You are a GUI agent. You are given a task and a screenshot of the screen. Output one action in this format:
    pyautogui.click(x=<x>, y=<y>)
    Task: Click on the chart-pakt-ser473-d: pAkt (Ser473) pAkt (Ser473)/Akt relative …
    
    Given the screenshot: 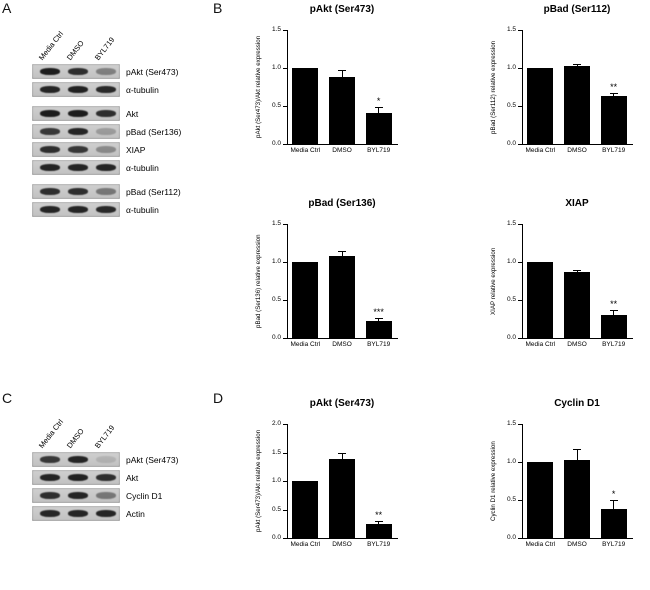 What is the action you would take?
    pyautogui.click(x=333, y=494)
    